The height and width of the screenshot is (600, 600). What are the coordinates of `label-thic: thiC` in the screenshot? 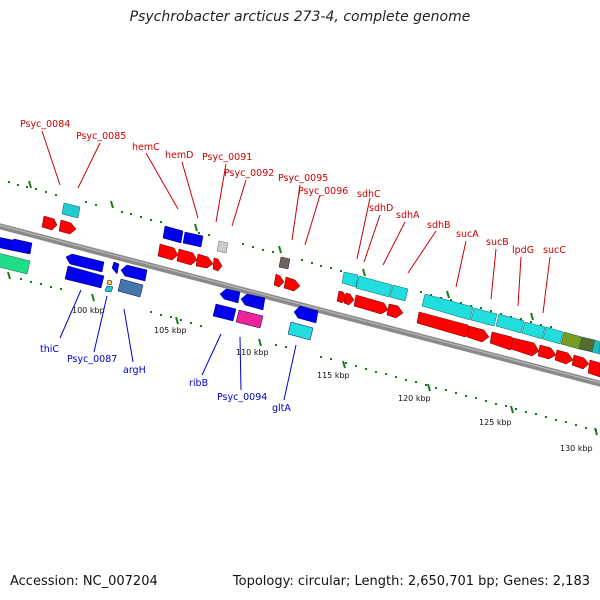 It's located at (49, 349).